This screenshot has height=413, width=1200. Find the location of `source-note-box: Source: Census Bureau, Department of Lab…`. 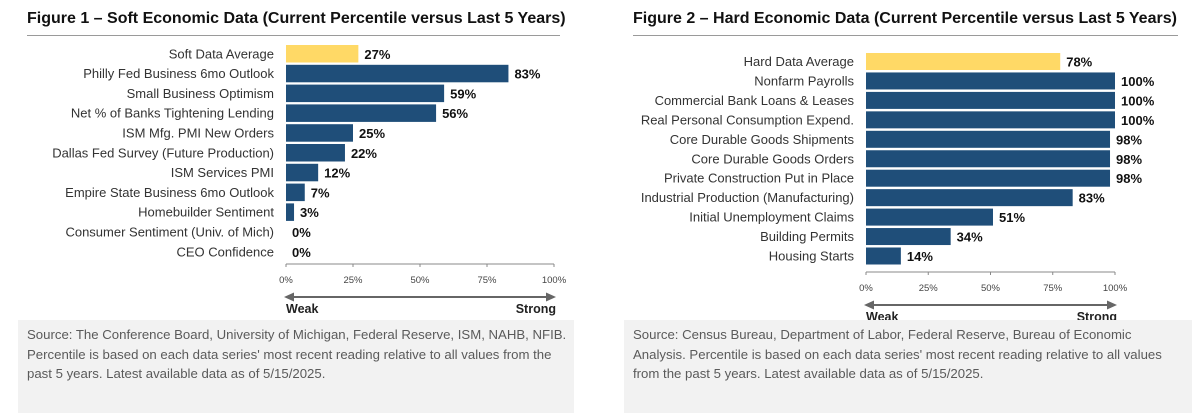

source-note-box: Source: Census Bureau, Department of Lab… is located at coordinates (908, 366).